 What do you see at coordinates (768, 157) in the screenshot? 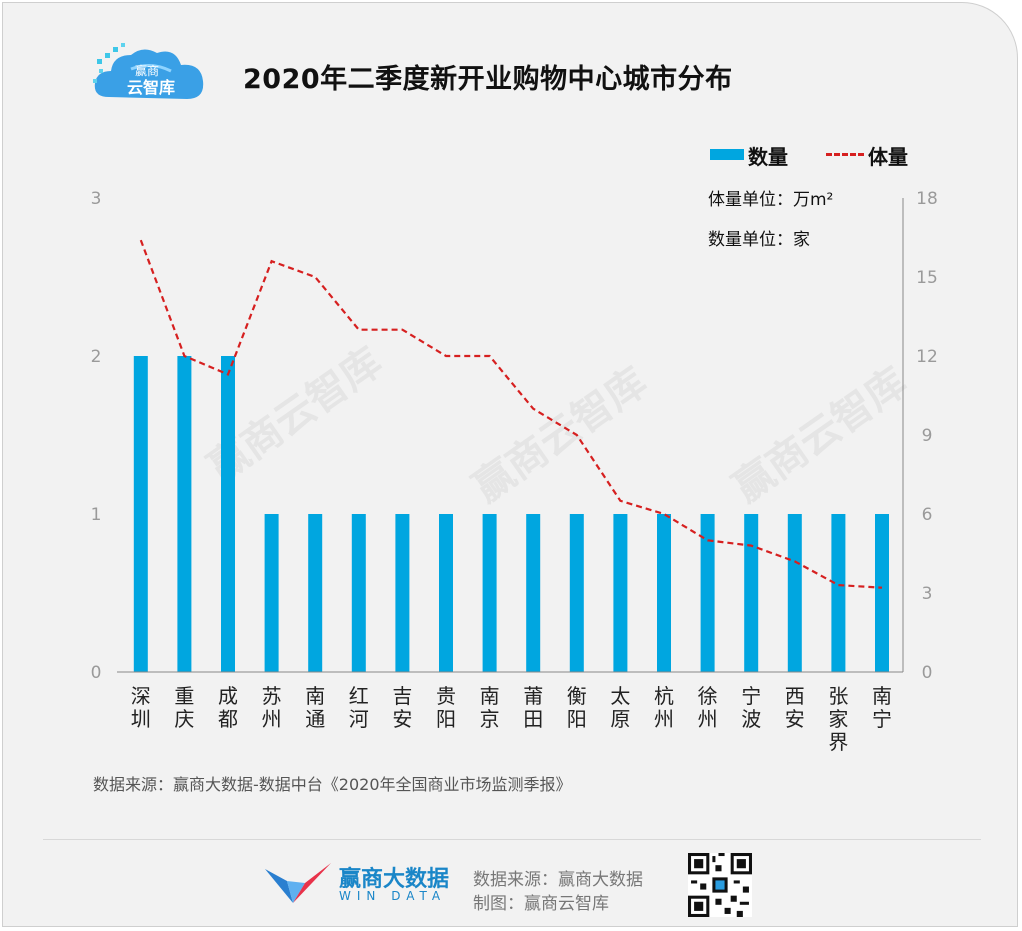
I see `legend-bar-label: 数量` at bounding box center [768, 157].